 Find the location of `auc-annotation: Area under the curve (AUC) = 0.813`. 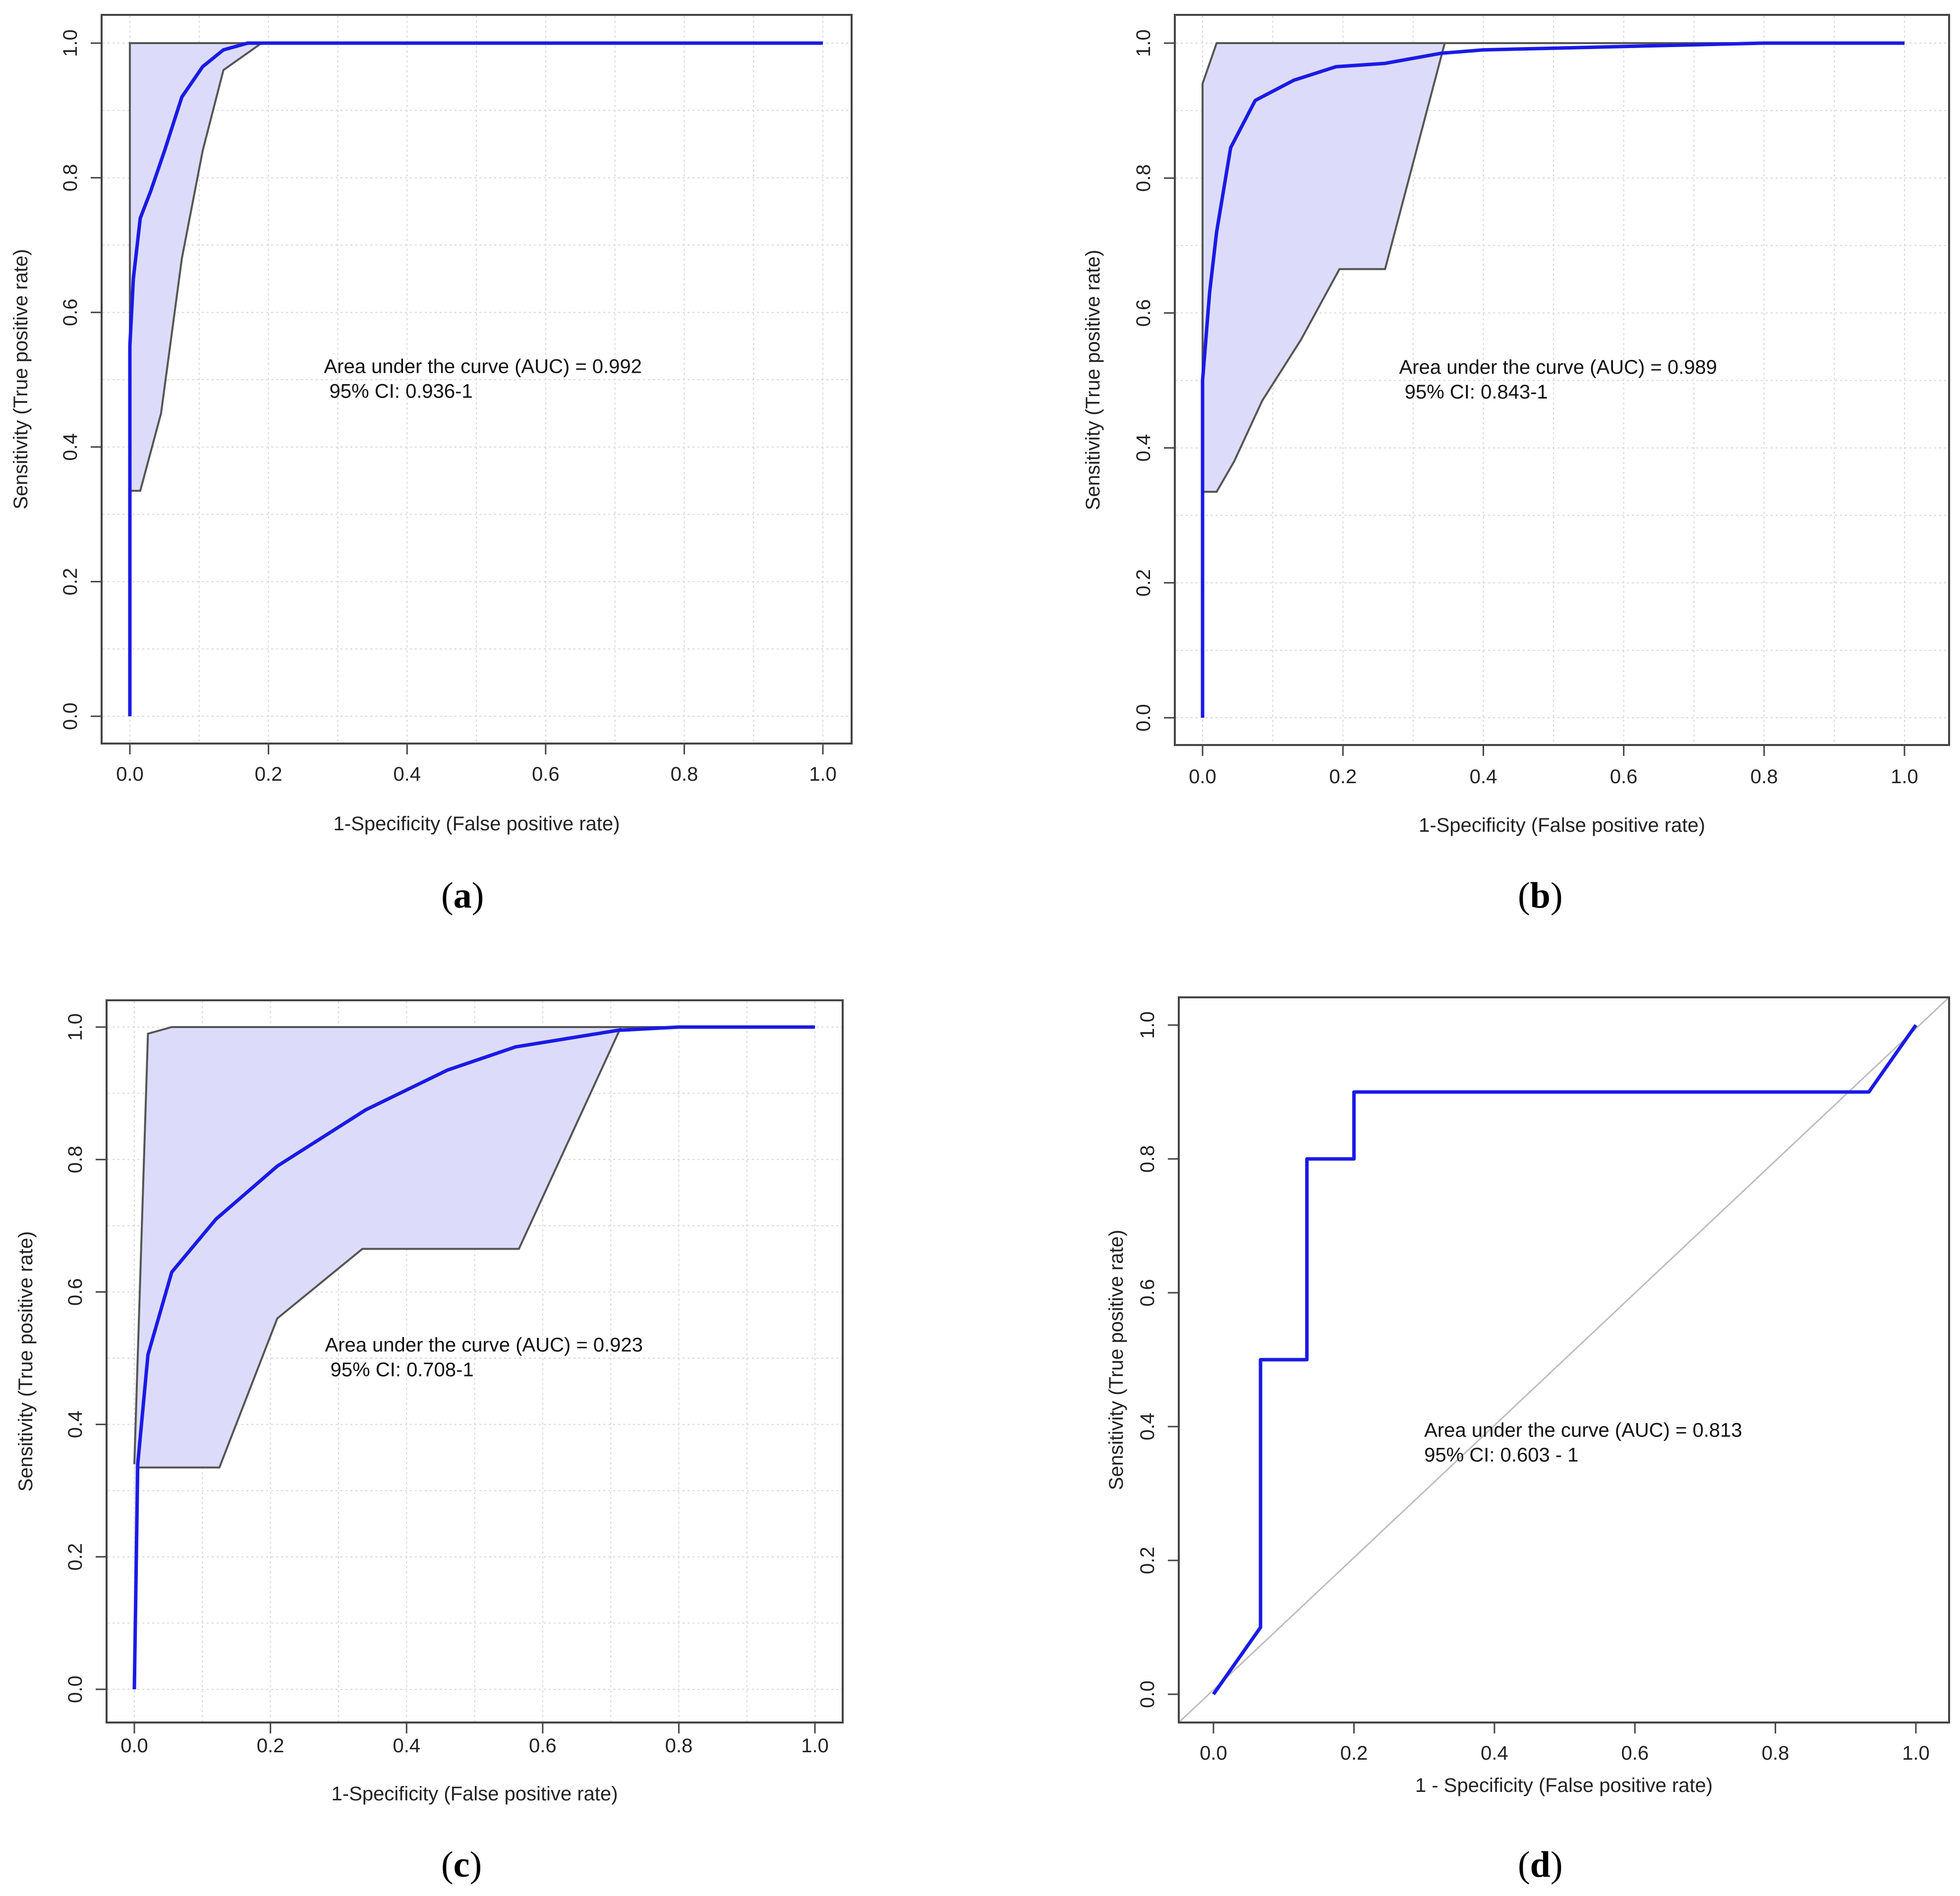

auc-annotation: Area under the curve (AUC) = 0.813 is located at coordinates (1583, 1430).